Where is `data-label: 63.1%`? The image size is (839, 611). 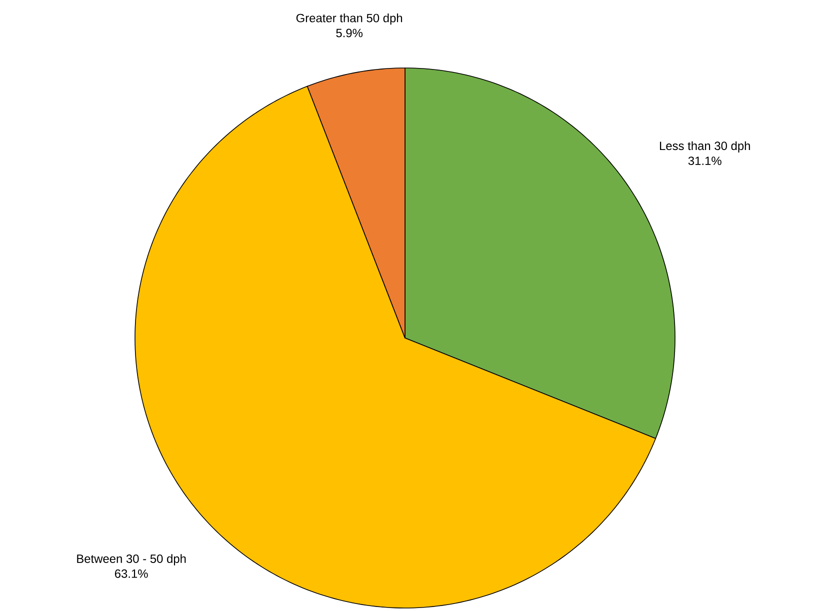
data-label: 63.1% is located at coordinates (131, 573).